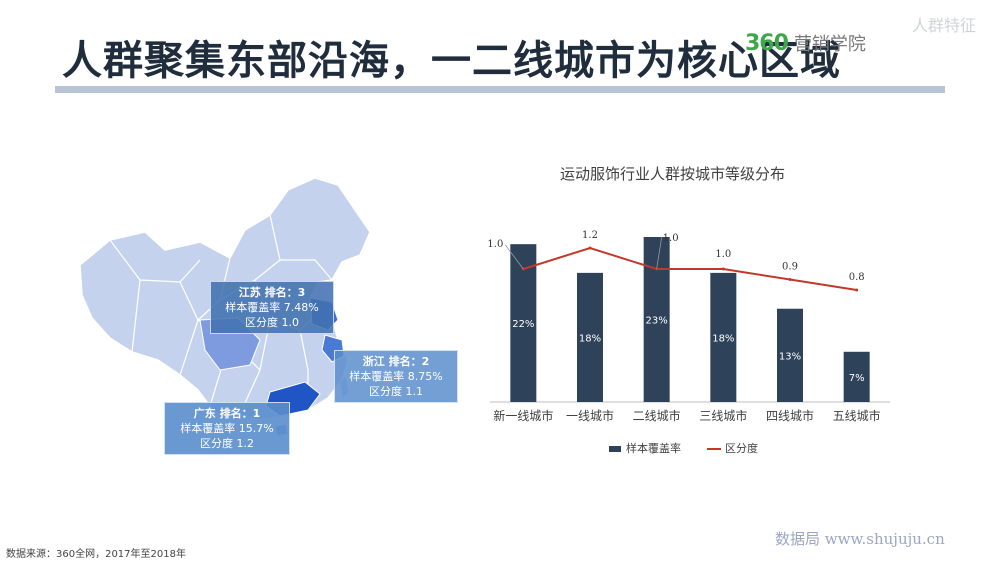 The image size is (1000, 563). I want to click on bar-data-label: 7%, so click(857, 378).